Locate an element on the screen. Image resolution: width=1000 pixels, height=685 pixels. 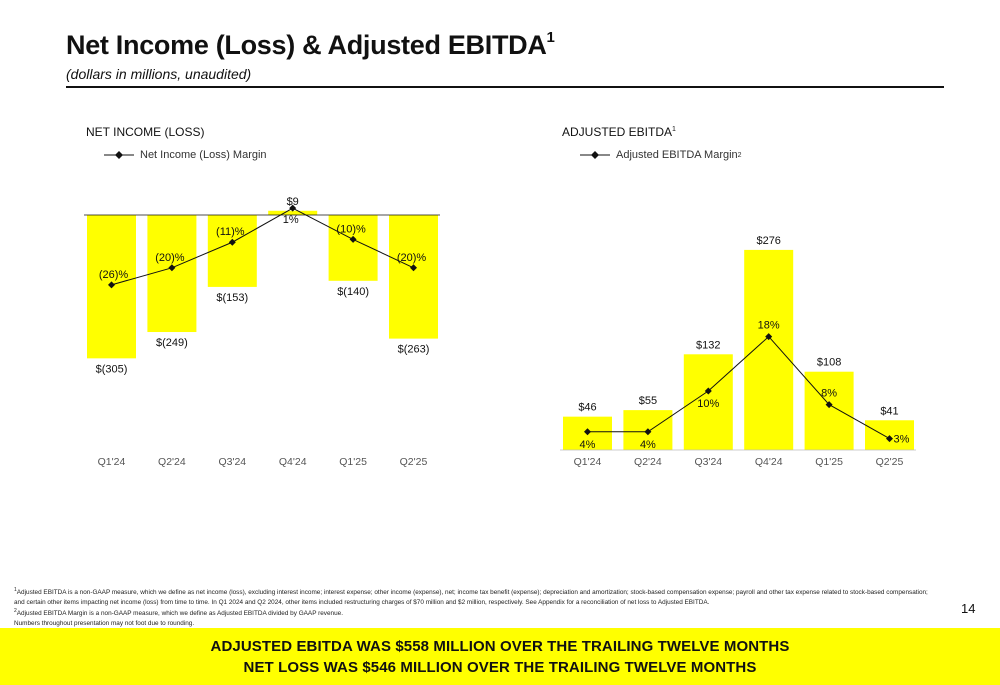
footnote-1-mark: 1 is located at coordinates (15, 590).